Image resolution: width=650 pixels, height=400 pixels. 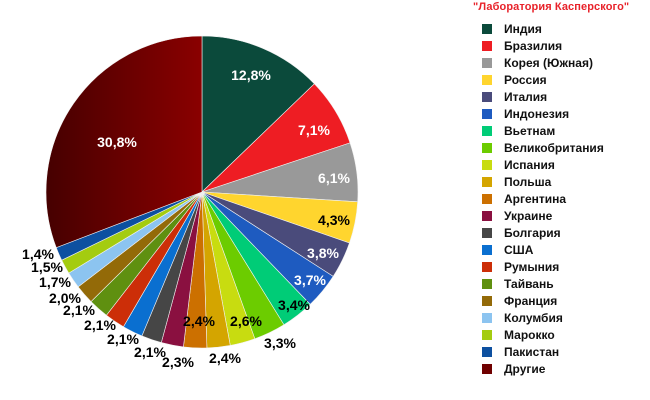 I want to click on slice-percent-label: 2,0%, so click(x=65, y=298).